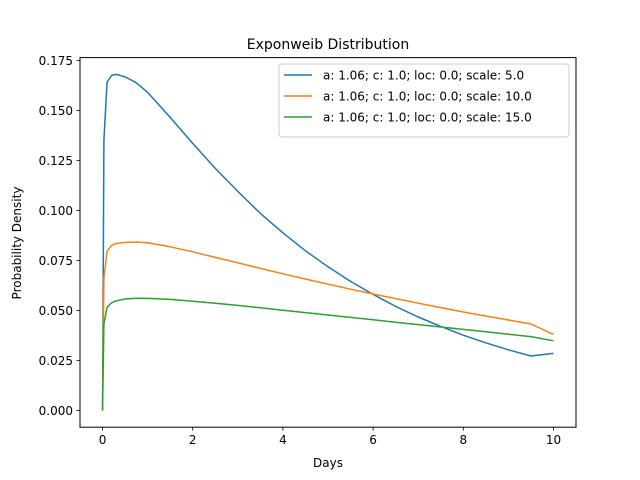 This screenshot has width=640, height=480. What do you see at coordinates (283, 440) in the screenshot?
I see `x-tick-label: 4` at bounding box center [283, 440].